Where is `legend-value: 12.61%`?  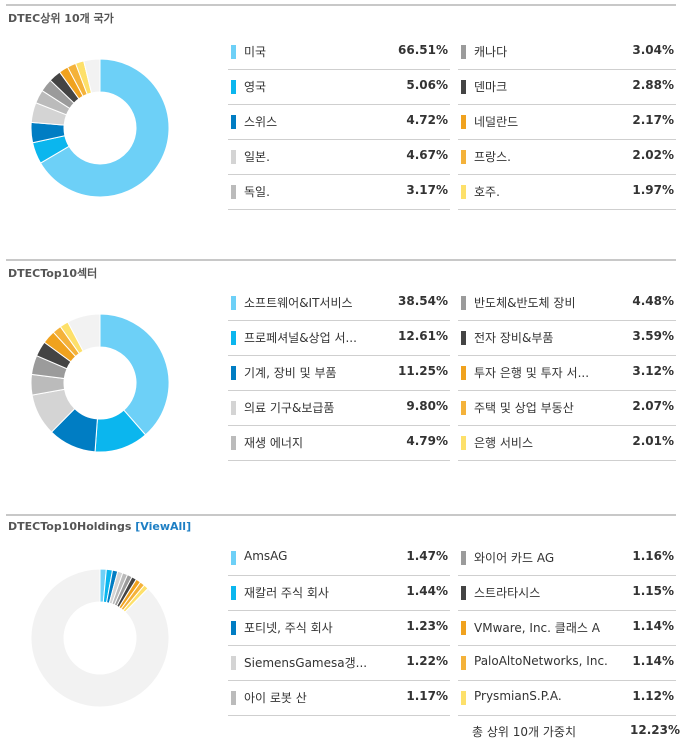 legend-value: 12.61% is located at coordinates (423, 336).